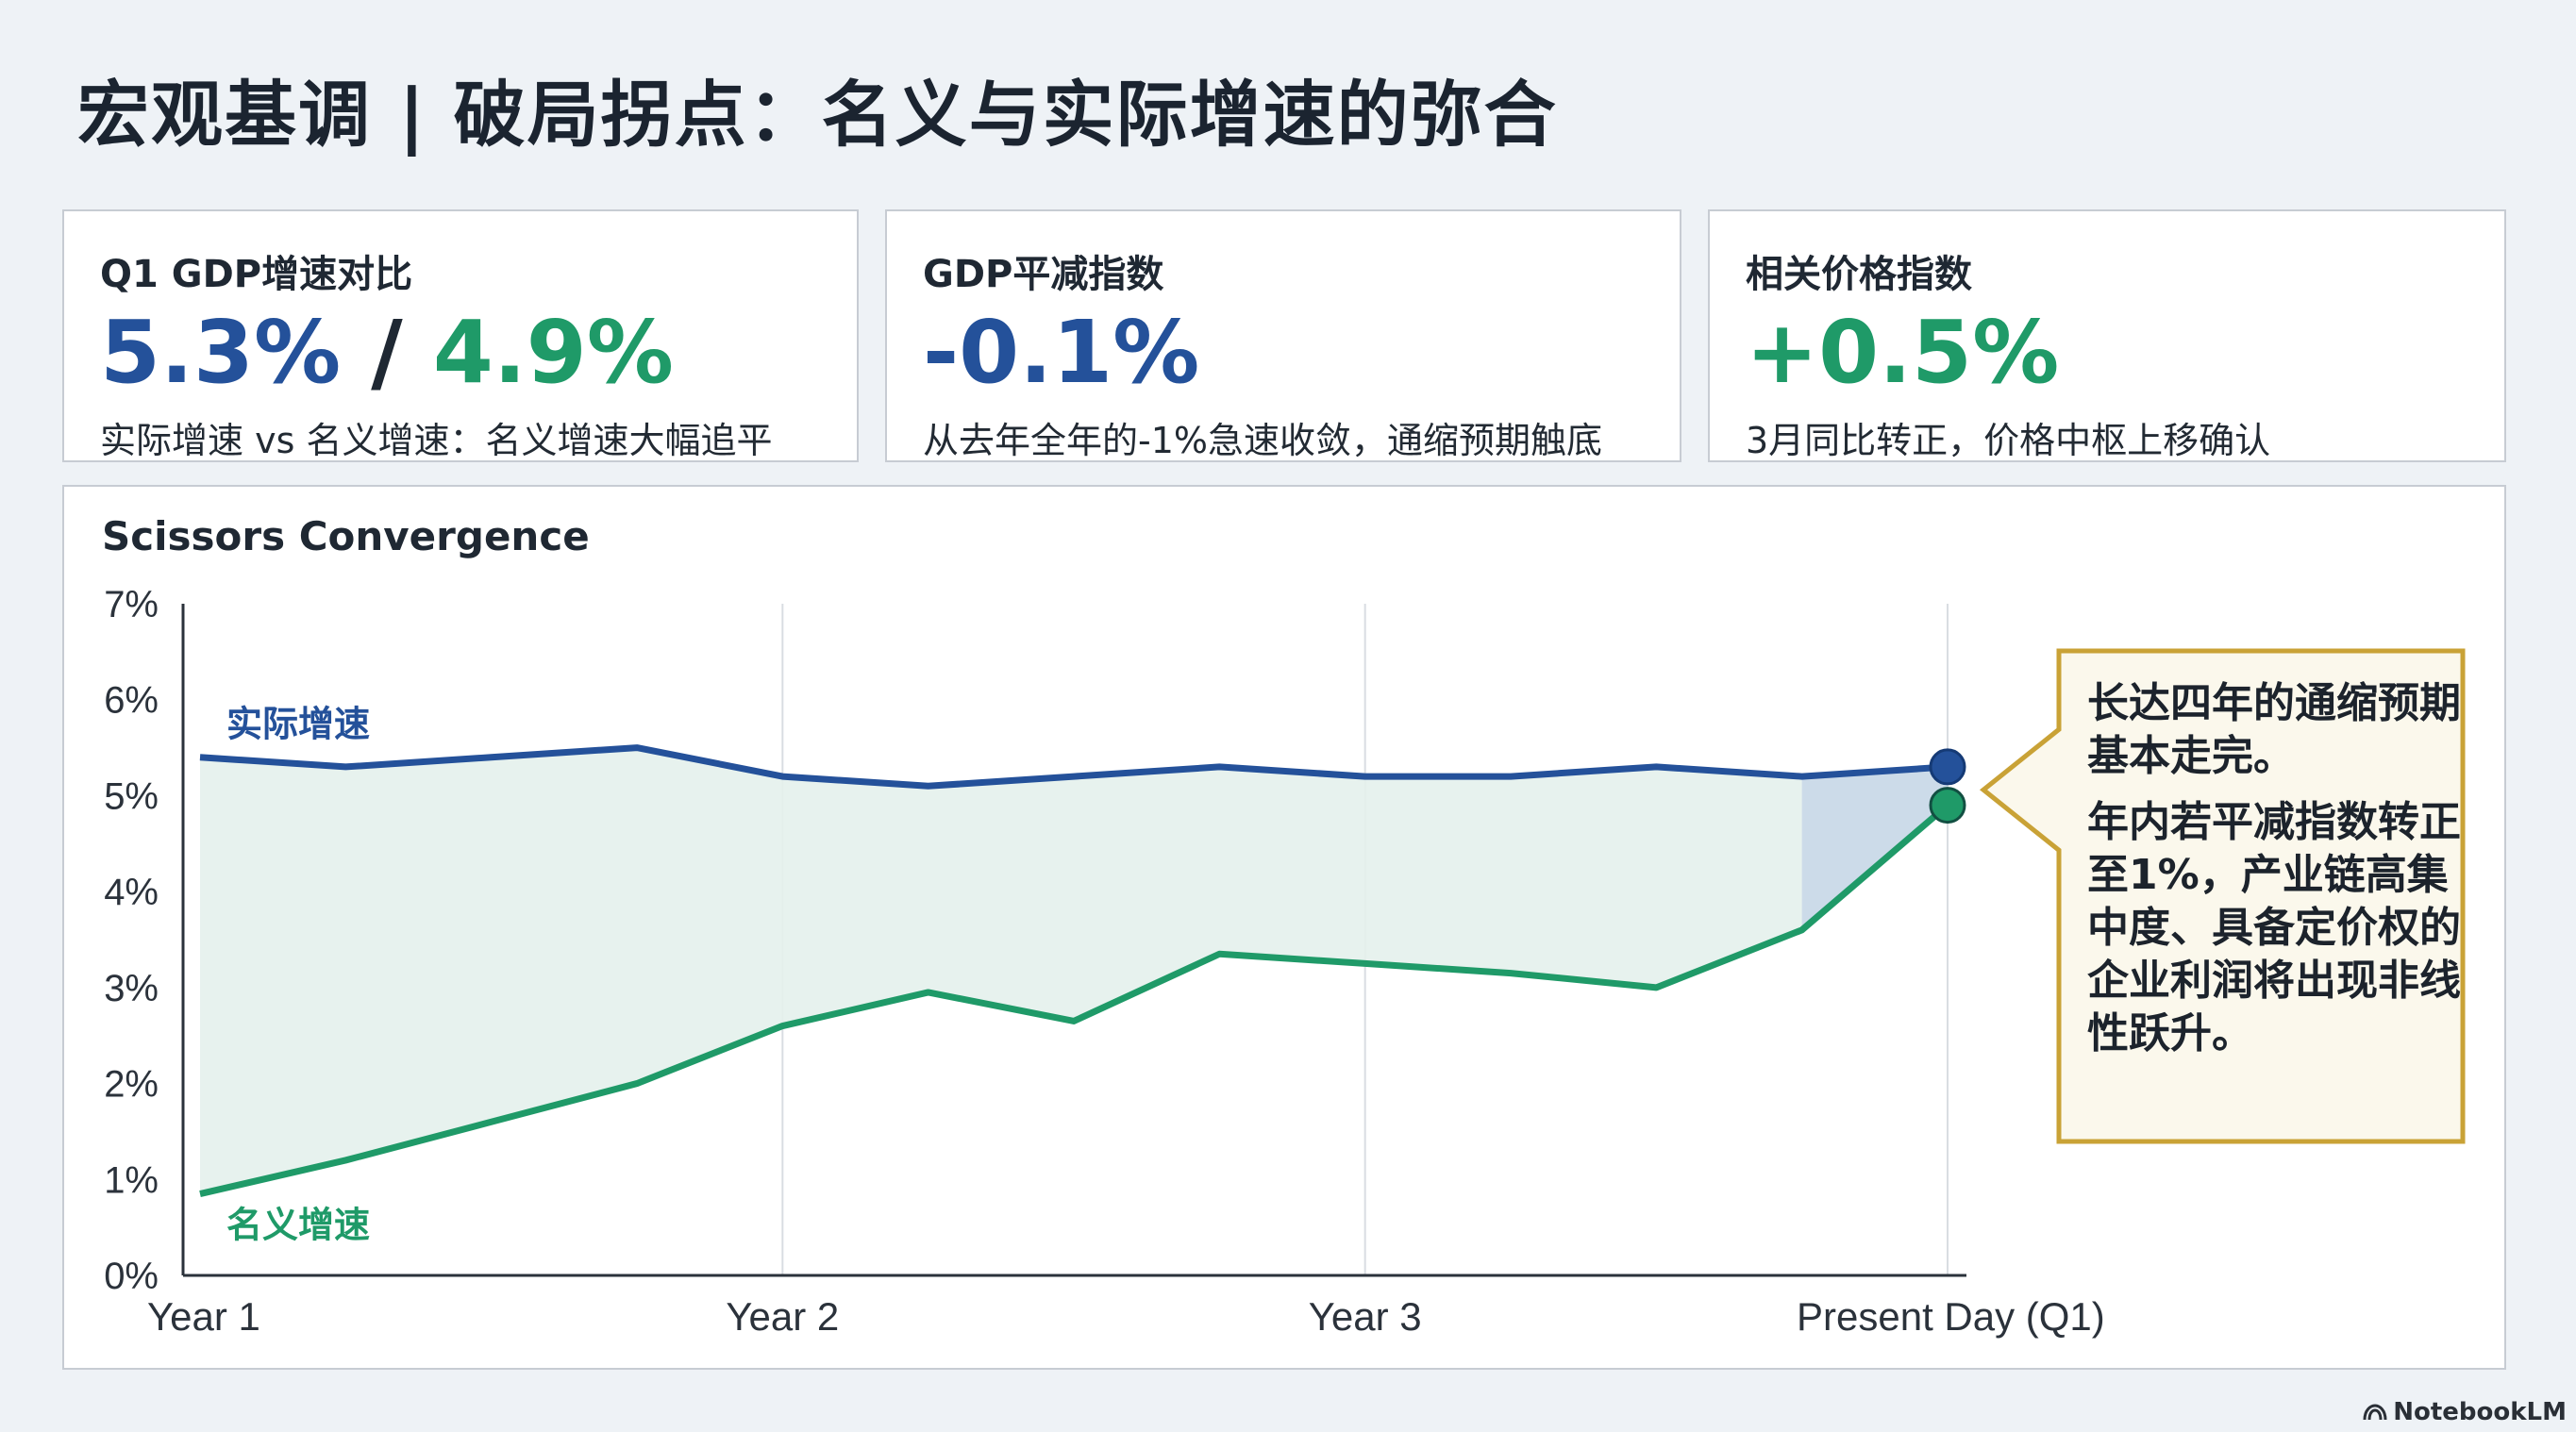 Image resolution: width=2576 pixels, height=1432 pixels. What do you see at coordinates (131, 605) in the screenshot?
I see `y-tick-label: 7%` at bounding box center [131, 605].